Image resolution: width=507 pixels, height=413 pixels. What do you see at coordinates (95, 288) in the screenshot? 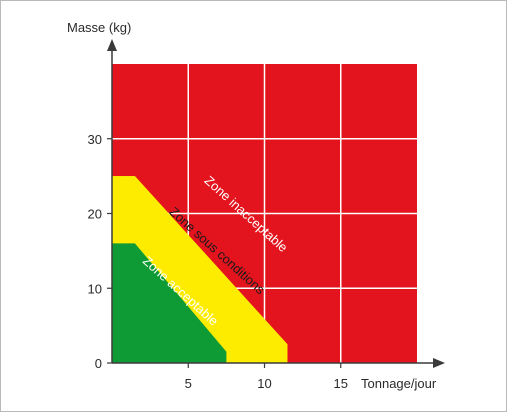
I see `y-tick-label: 10` at bounding box center [95, 288].